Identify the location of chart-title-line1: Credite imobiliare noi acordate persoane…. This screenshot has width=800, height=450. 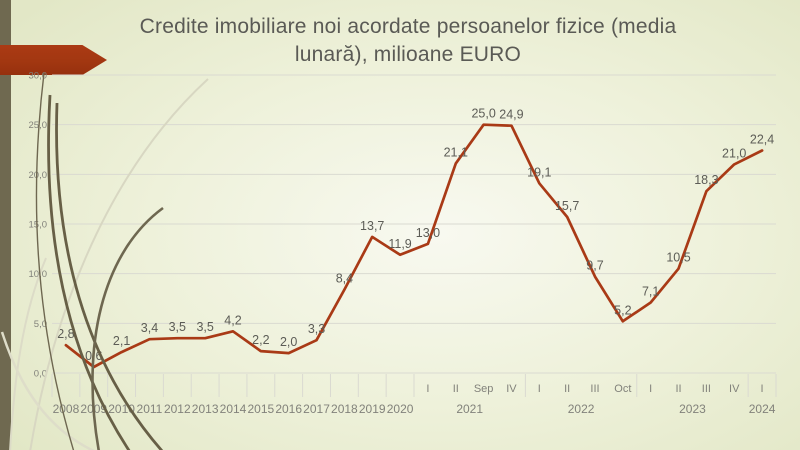
(408, 26).